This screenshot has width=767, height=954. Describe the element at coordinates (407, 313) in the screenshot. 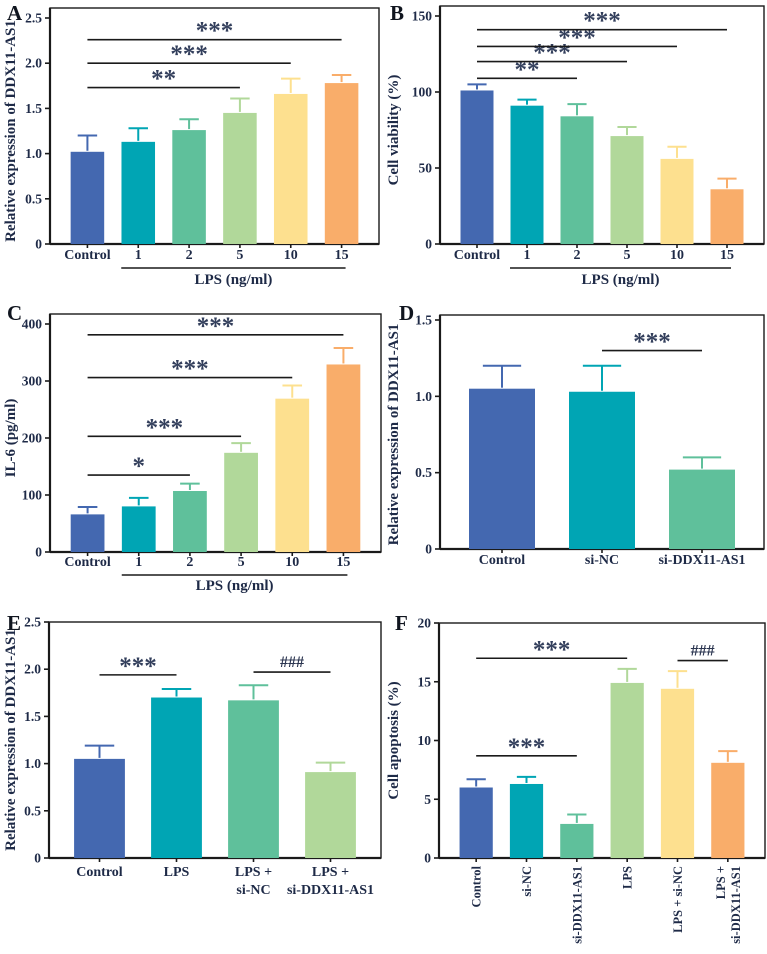

I see `panel-letter-d: D` at that location.